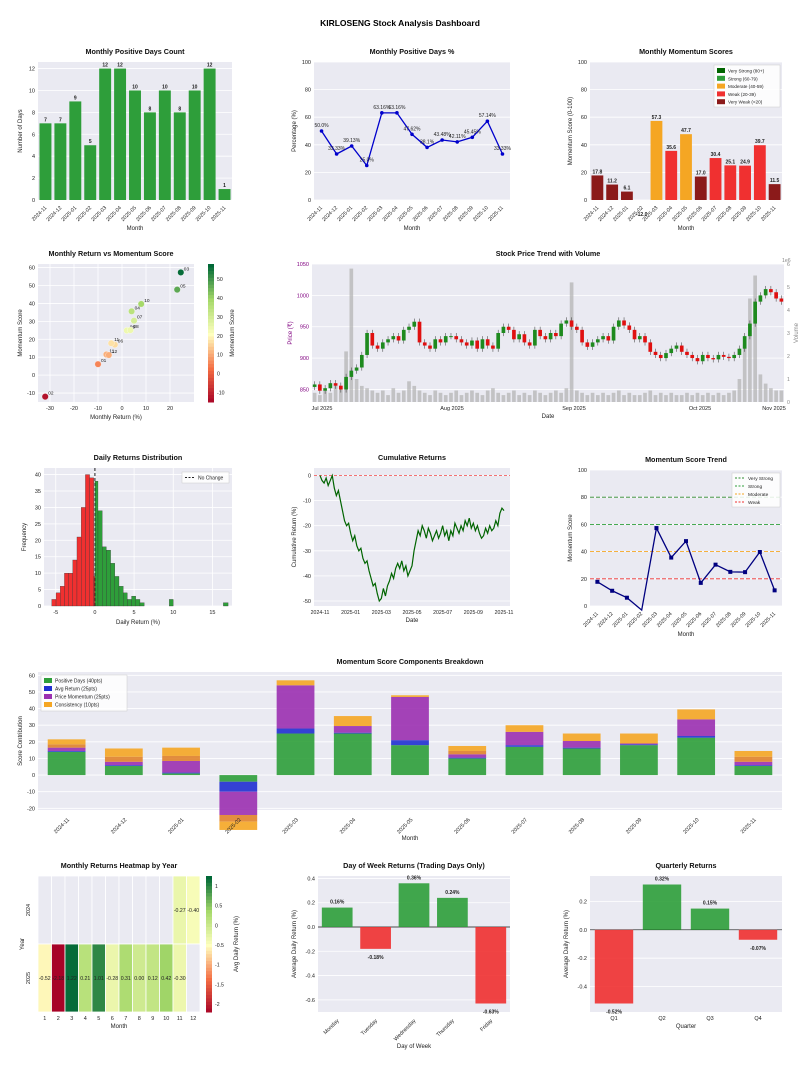 This screenshot has height=1066, width=800. What do you see at coordinates (116, 340) in the screenshot?
I see `point-label: 11` at bounding box center [116, 340].